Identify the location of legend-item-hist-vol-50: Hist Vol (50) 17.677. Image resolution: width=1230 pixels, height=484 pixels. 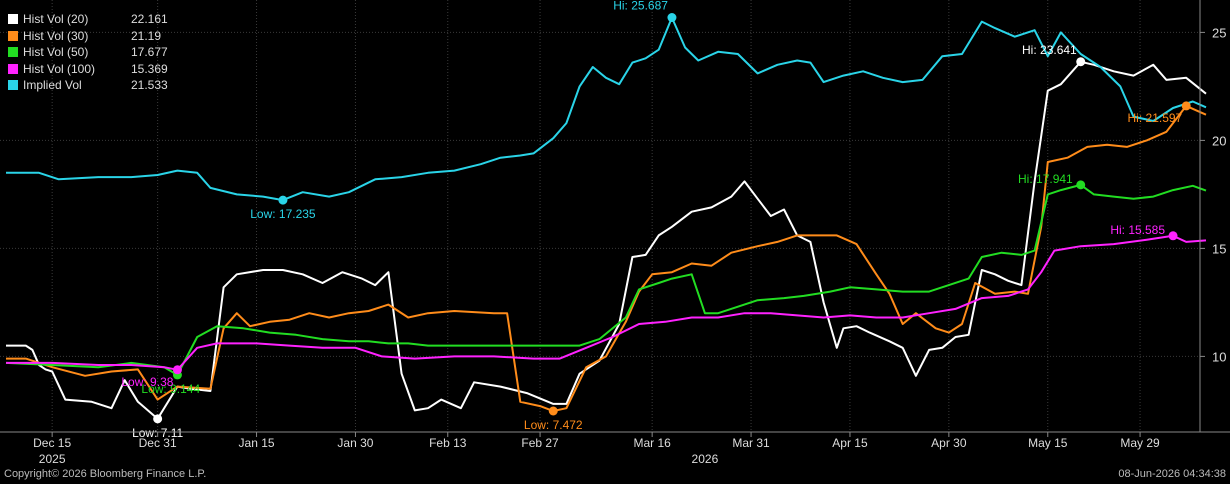
(88, 52).